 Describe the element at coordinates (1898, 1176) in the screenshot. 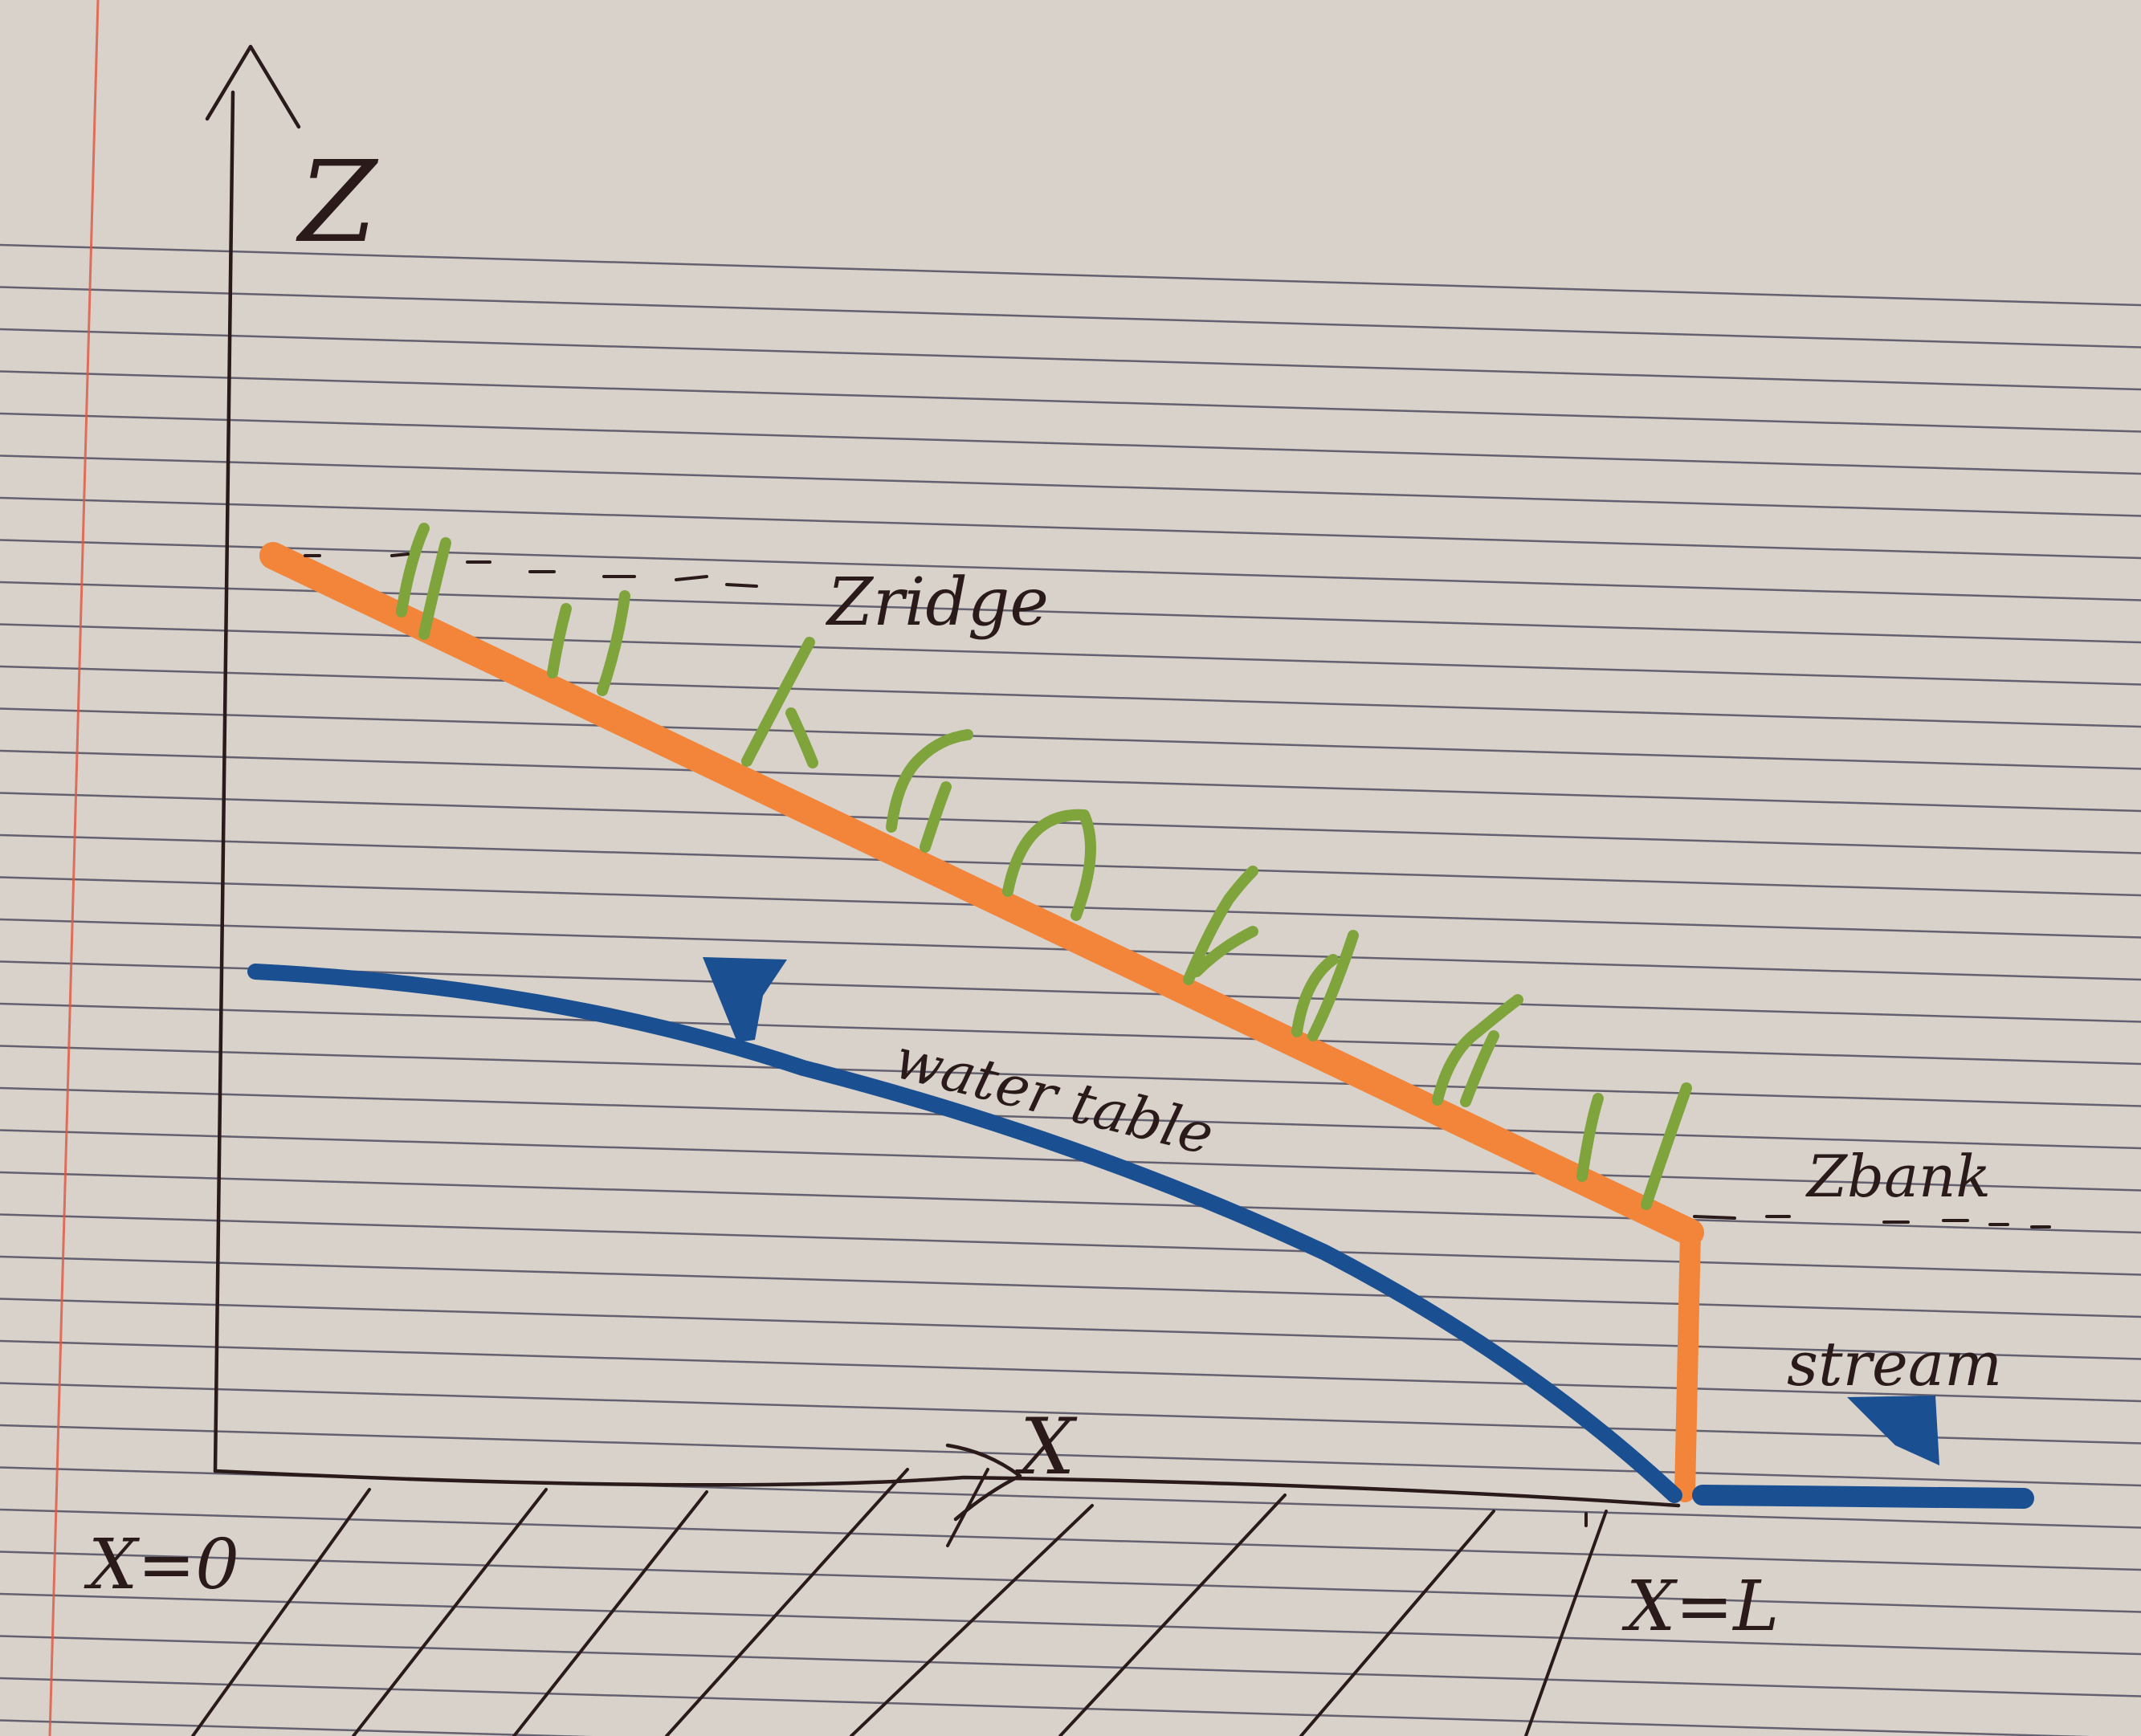

I see `z-bank-label: Zbank` at that location.